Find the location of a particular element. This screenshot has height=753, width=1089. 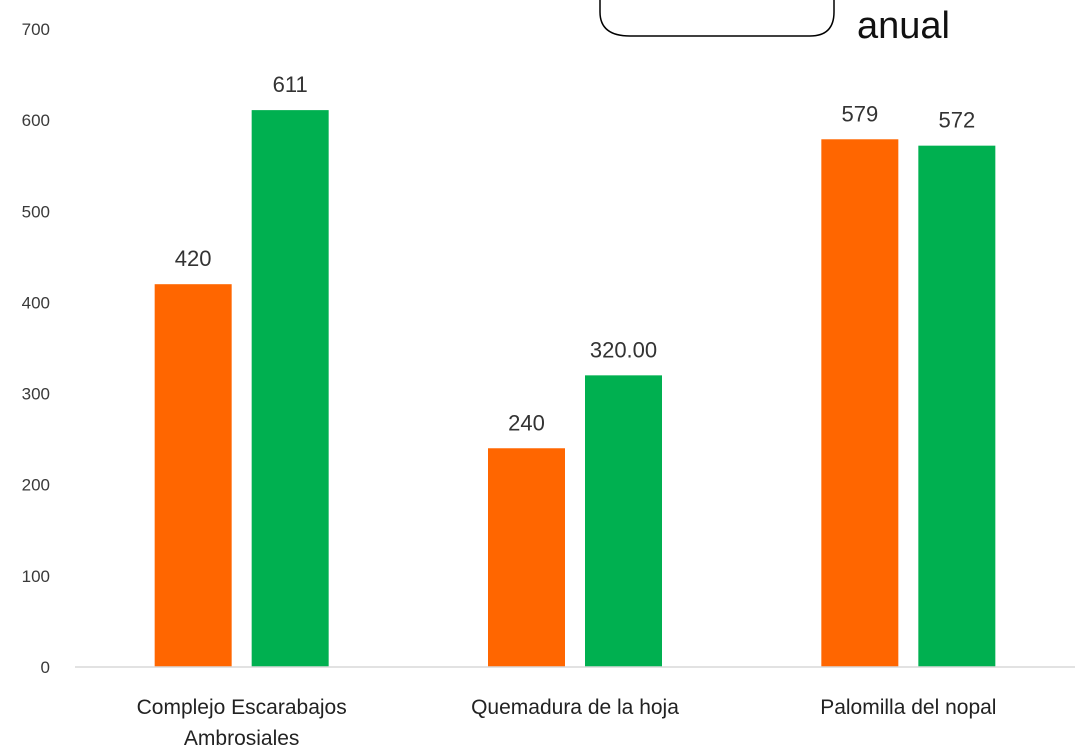

data-label: 572 is located at coordinates (956, 120).